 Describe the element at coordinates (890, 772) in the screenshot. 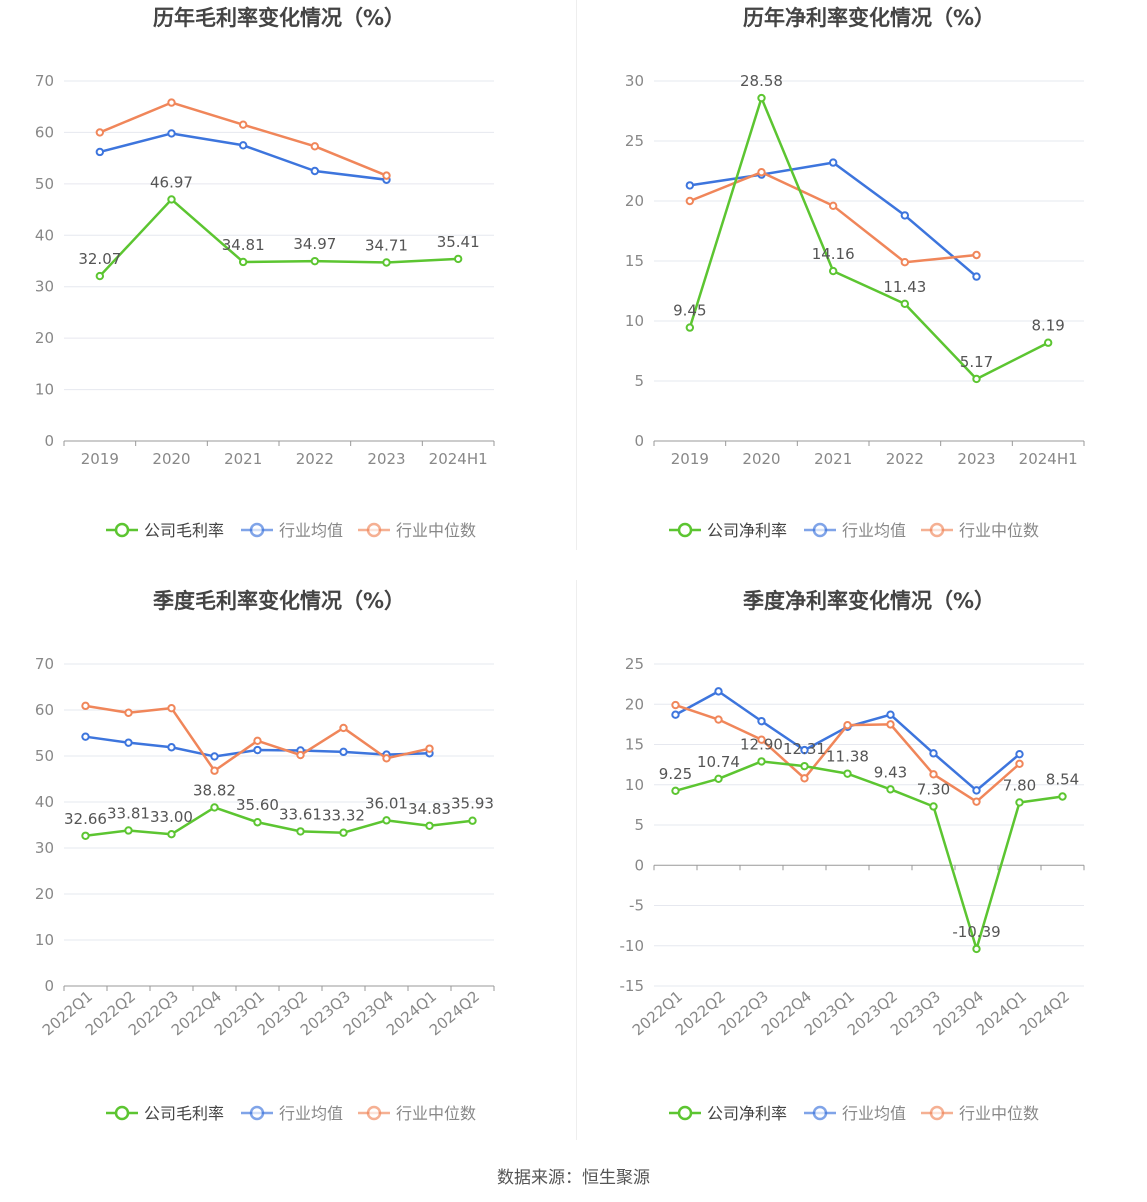

I see `data-label: 9.43` at that location.